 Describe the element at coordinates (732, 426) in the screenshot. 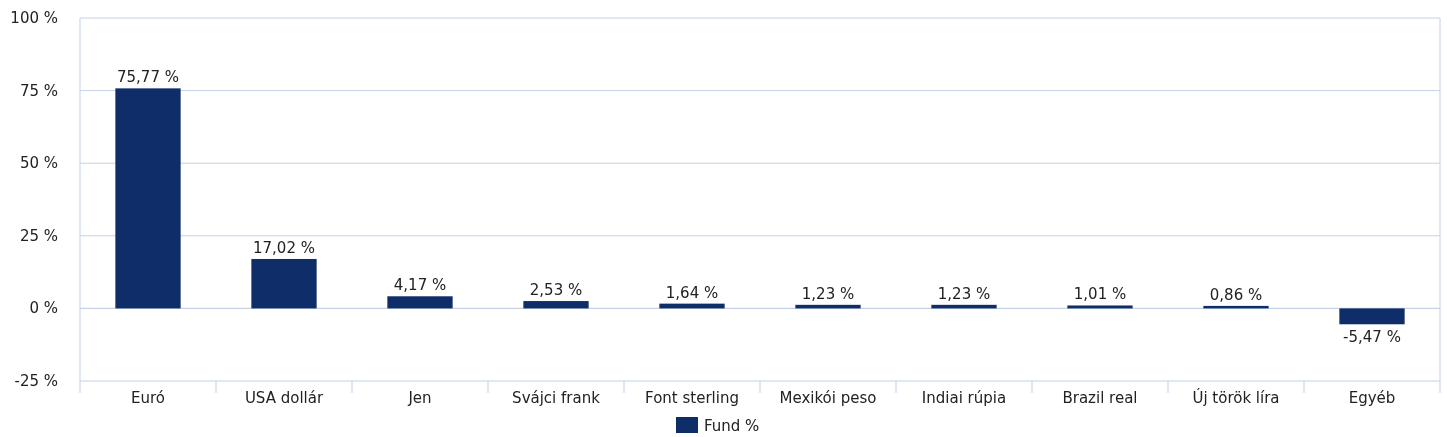

I see `legend-label: Fund %` at that location.